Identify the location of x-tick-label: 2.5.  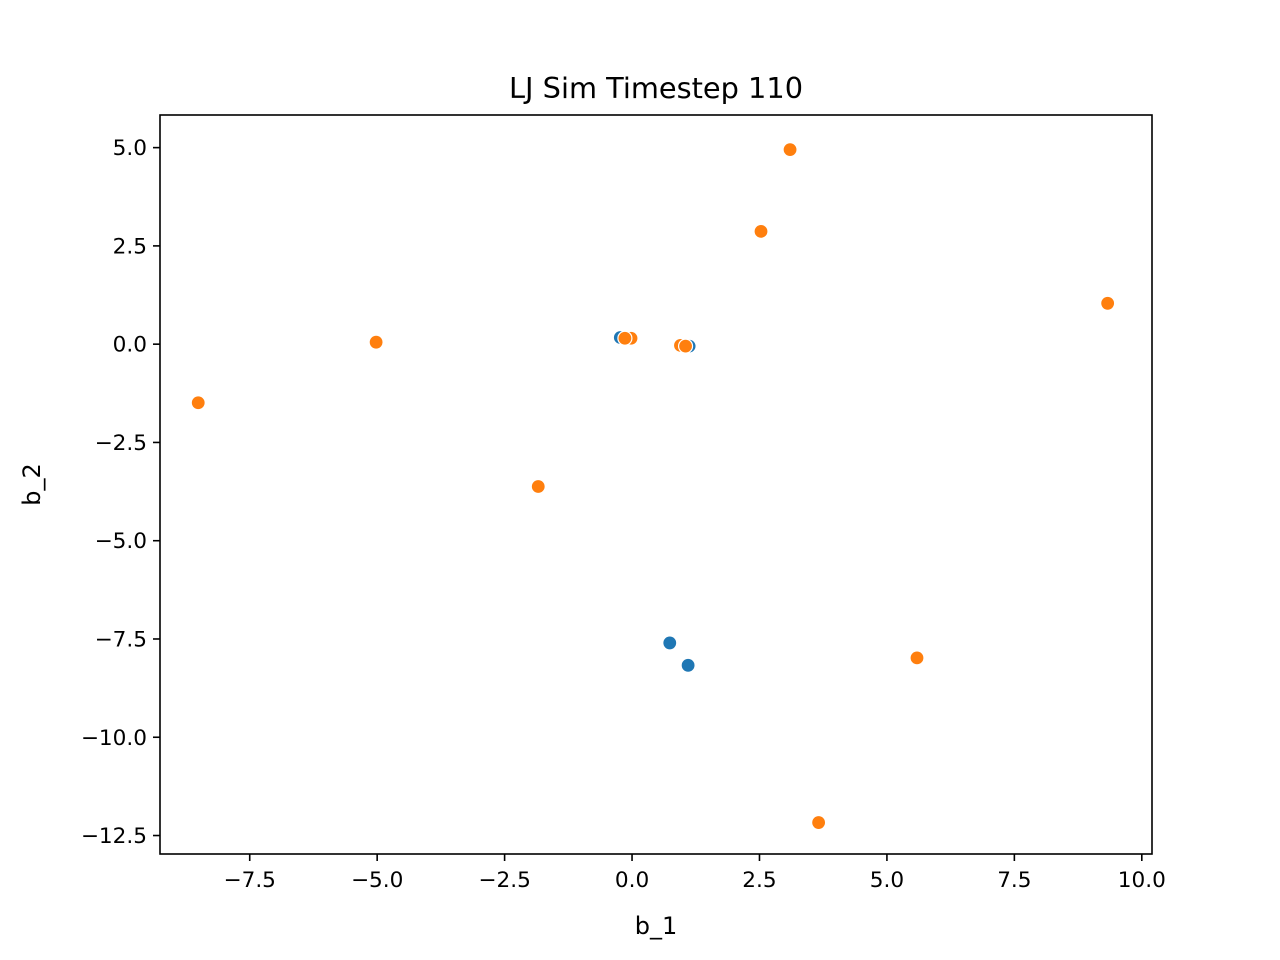
(759, 880).